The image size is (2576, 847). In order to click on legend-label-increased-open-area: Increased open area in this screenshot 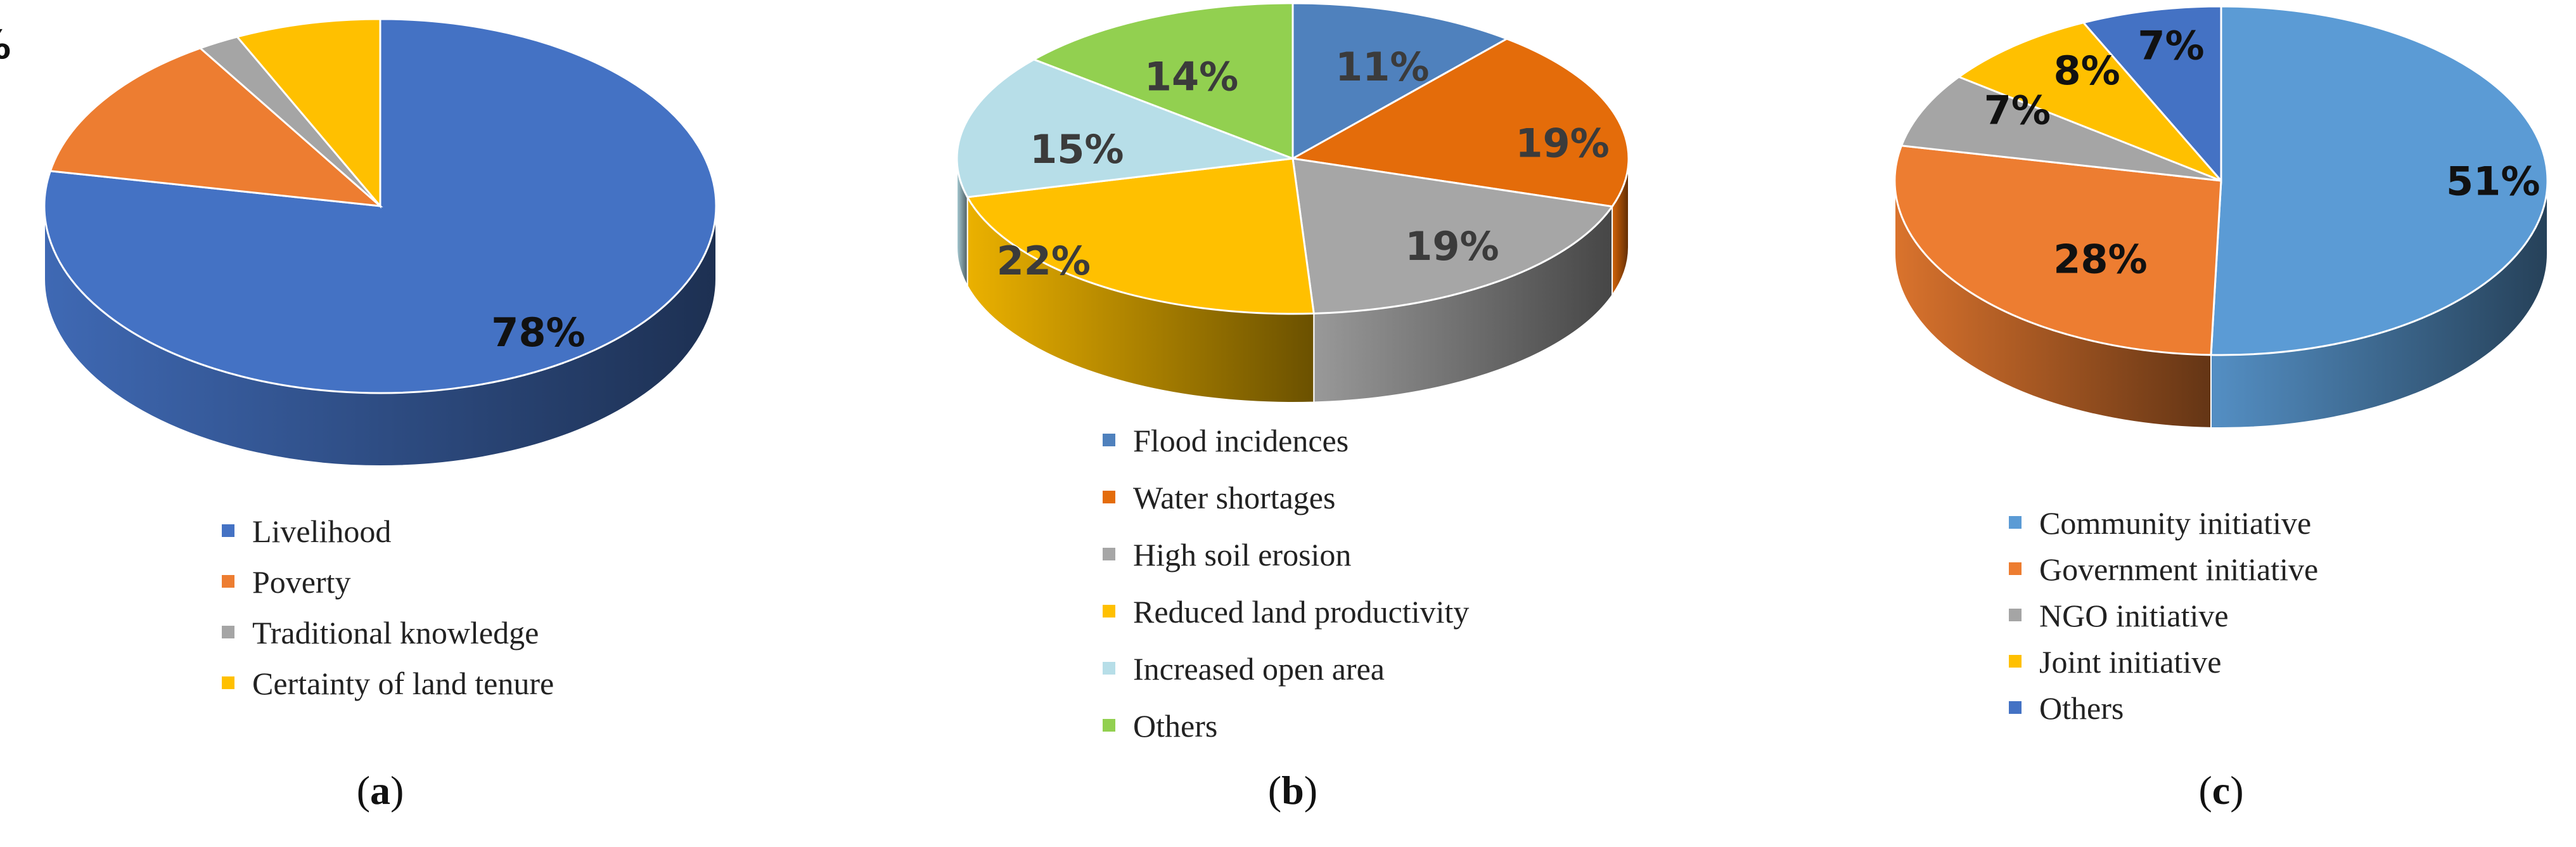, I will do `click(1259, 669)`.